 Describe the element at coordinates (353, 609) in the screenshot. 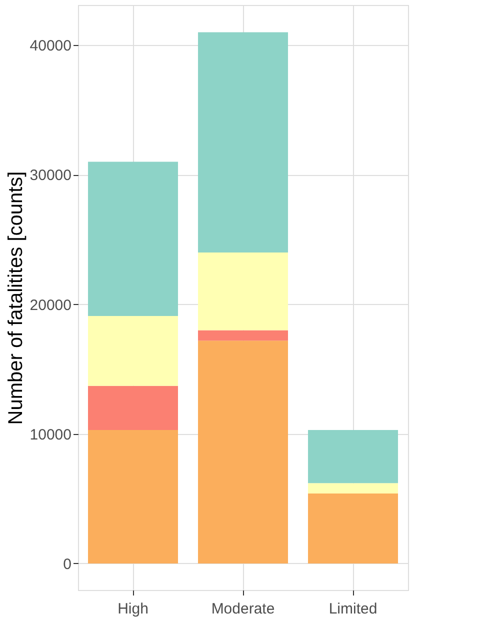

I see `x-tick-label: Limited` at that location.